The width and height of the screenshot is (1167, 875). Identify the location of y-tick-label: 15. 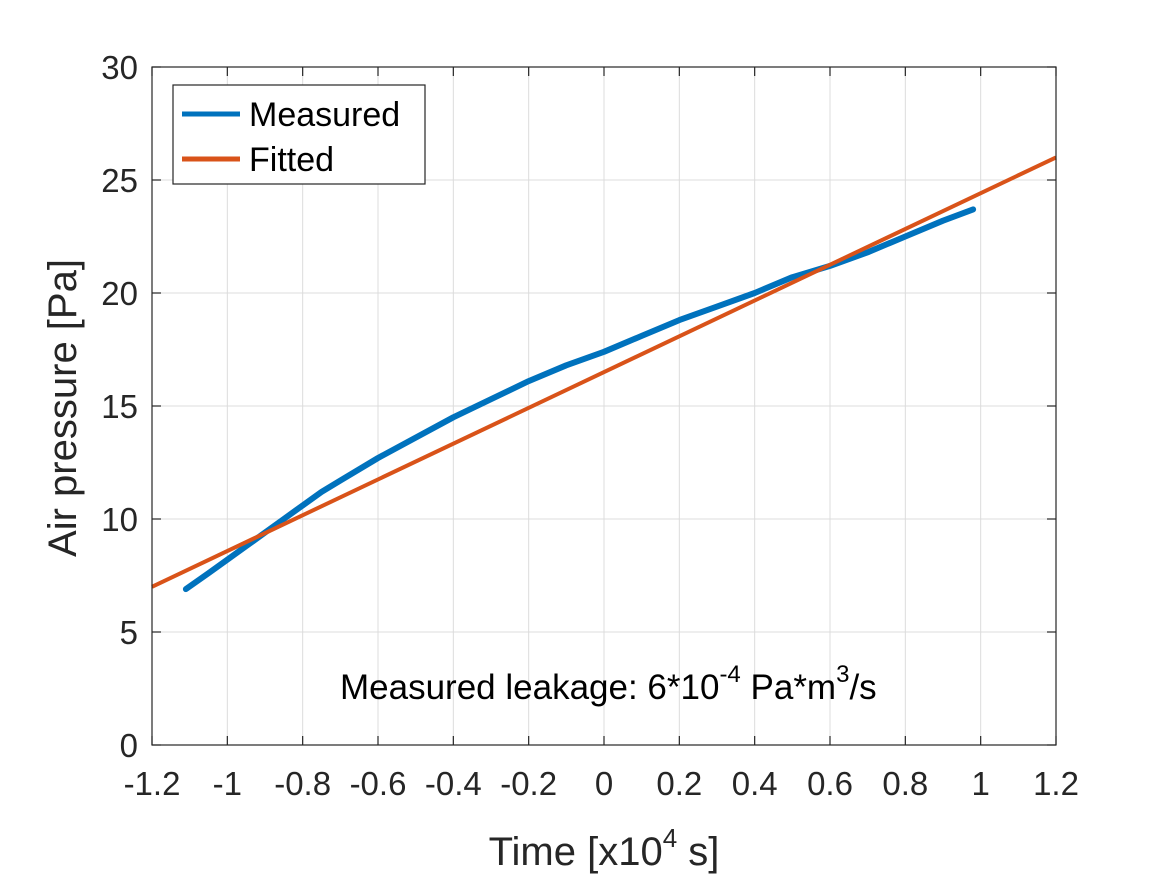
(119, 406).